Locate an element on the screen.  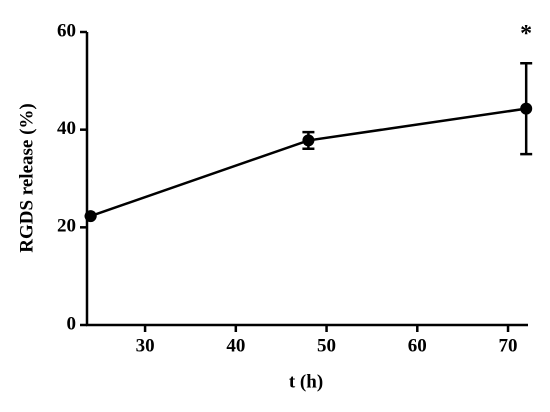
y-tick-label: 40 is located at coordinates (66, 128).